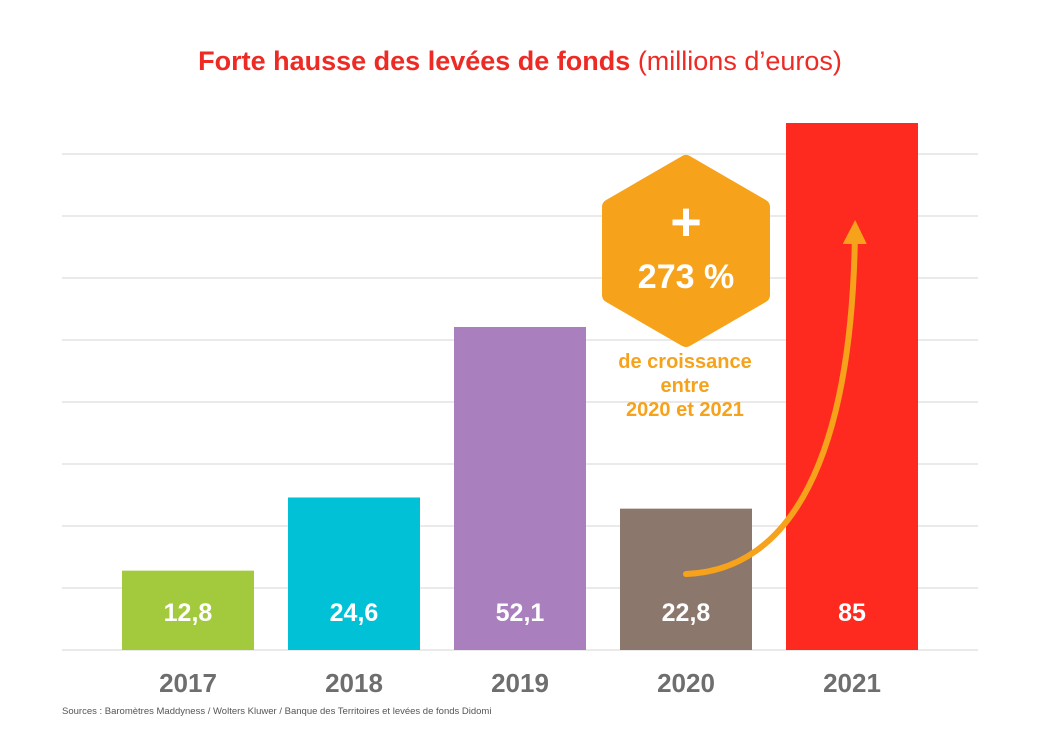 The height and width of the screenshot is (752, 1040). Describe the element at coordinates (686, 579) in the screenshot. I see `bar-2020` at that location.